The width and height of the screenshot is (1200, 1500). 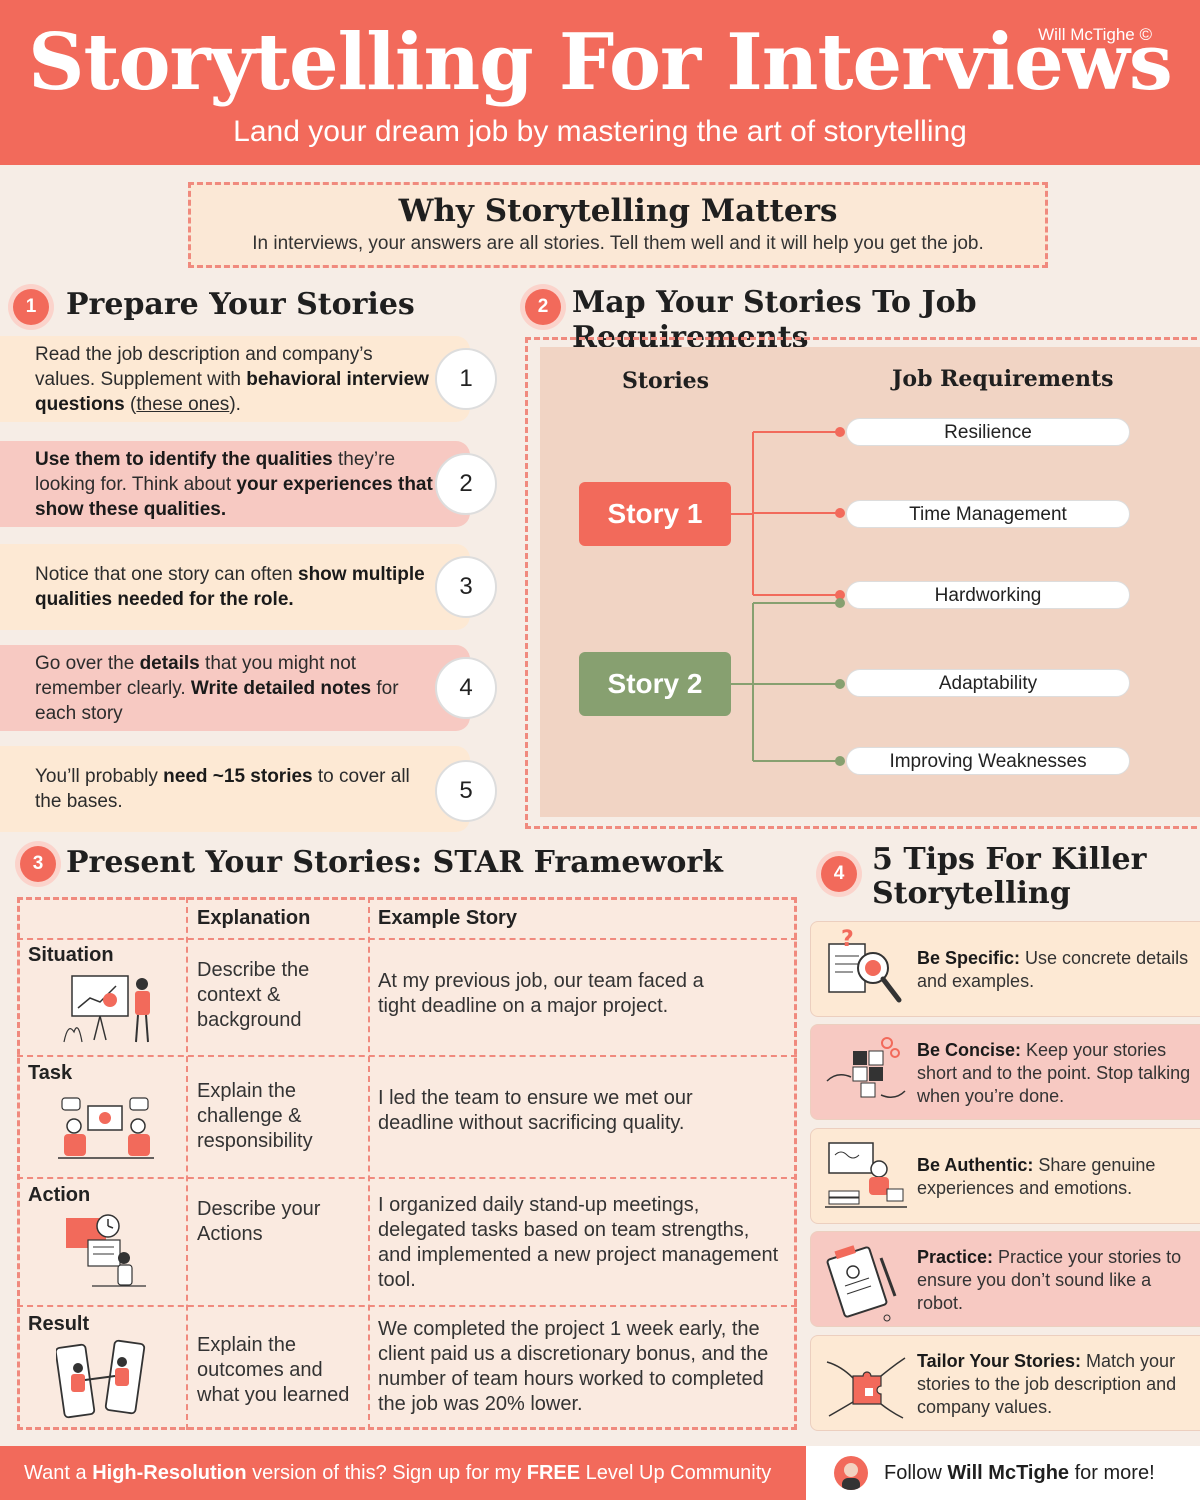 What do you see at coordinates (600, 62) in the screenshot?
I see `page-title: Storytelling For Interviews` at bounding box center [600, 62].